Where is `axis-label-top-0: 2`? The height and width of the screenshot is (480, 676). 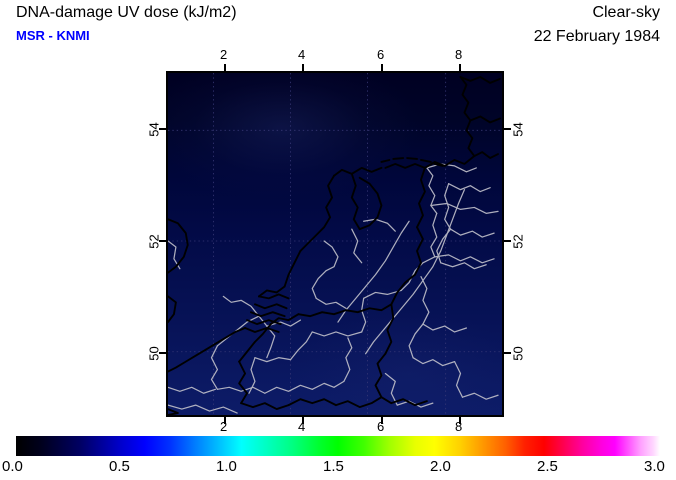
axis-label-top-0: 2 is located at coordinates (224, 54).